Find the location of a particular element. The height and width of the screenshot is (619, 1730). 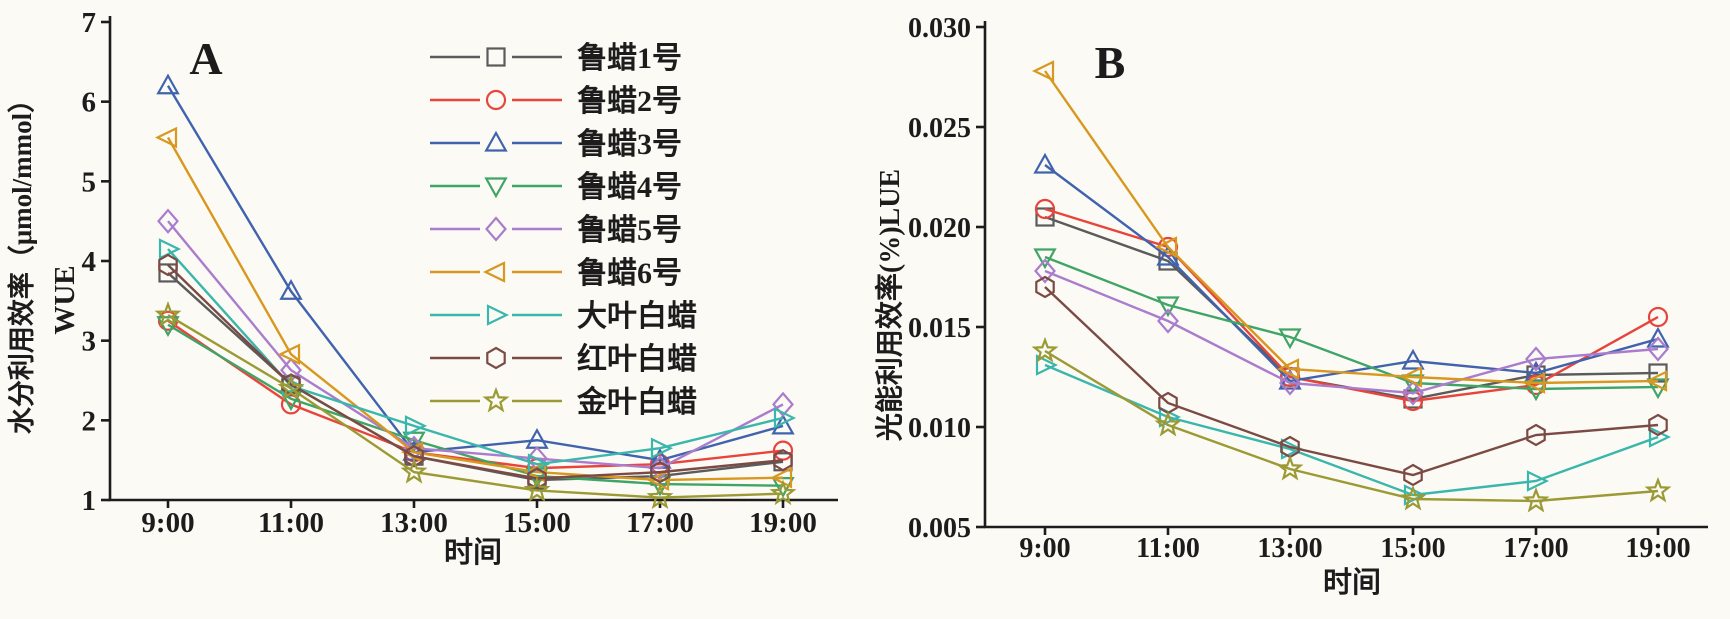

y-axis-label-b-cn: 光能利用效率(%)LUE is located at coordinates (889, 305).